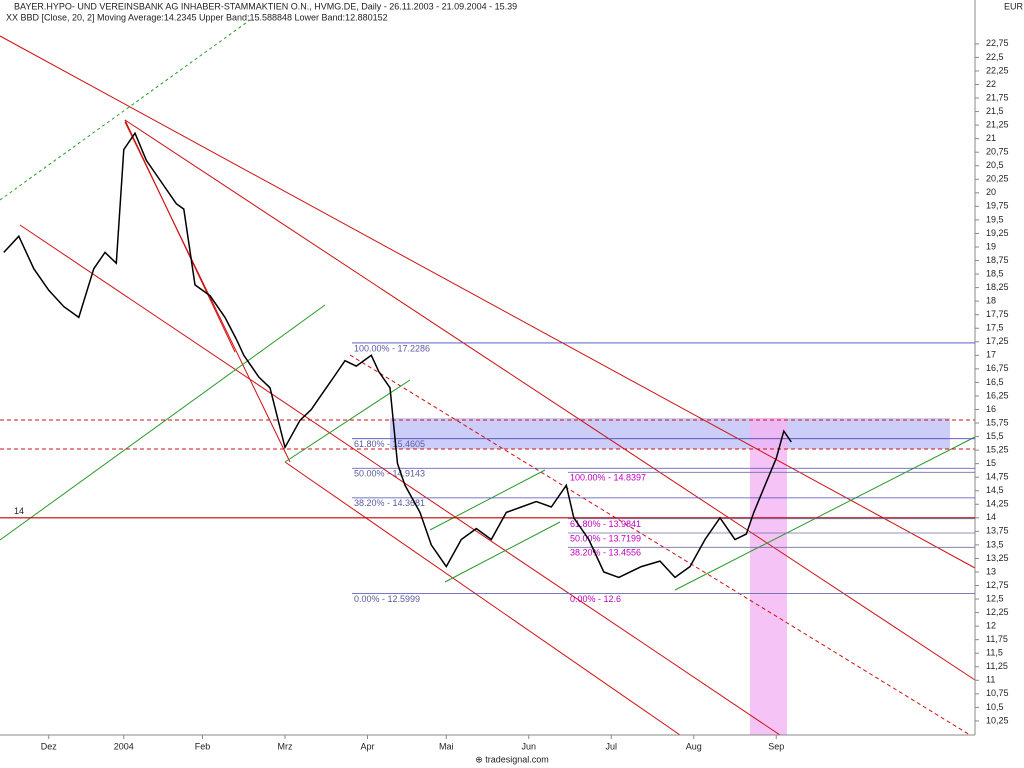  I want to click on currency: EUR, so click(1014, 6).